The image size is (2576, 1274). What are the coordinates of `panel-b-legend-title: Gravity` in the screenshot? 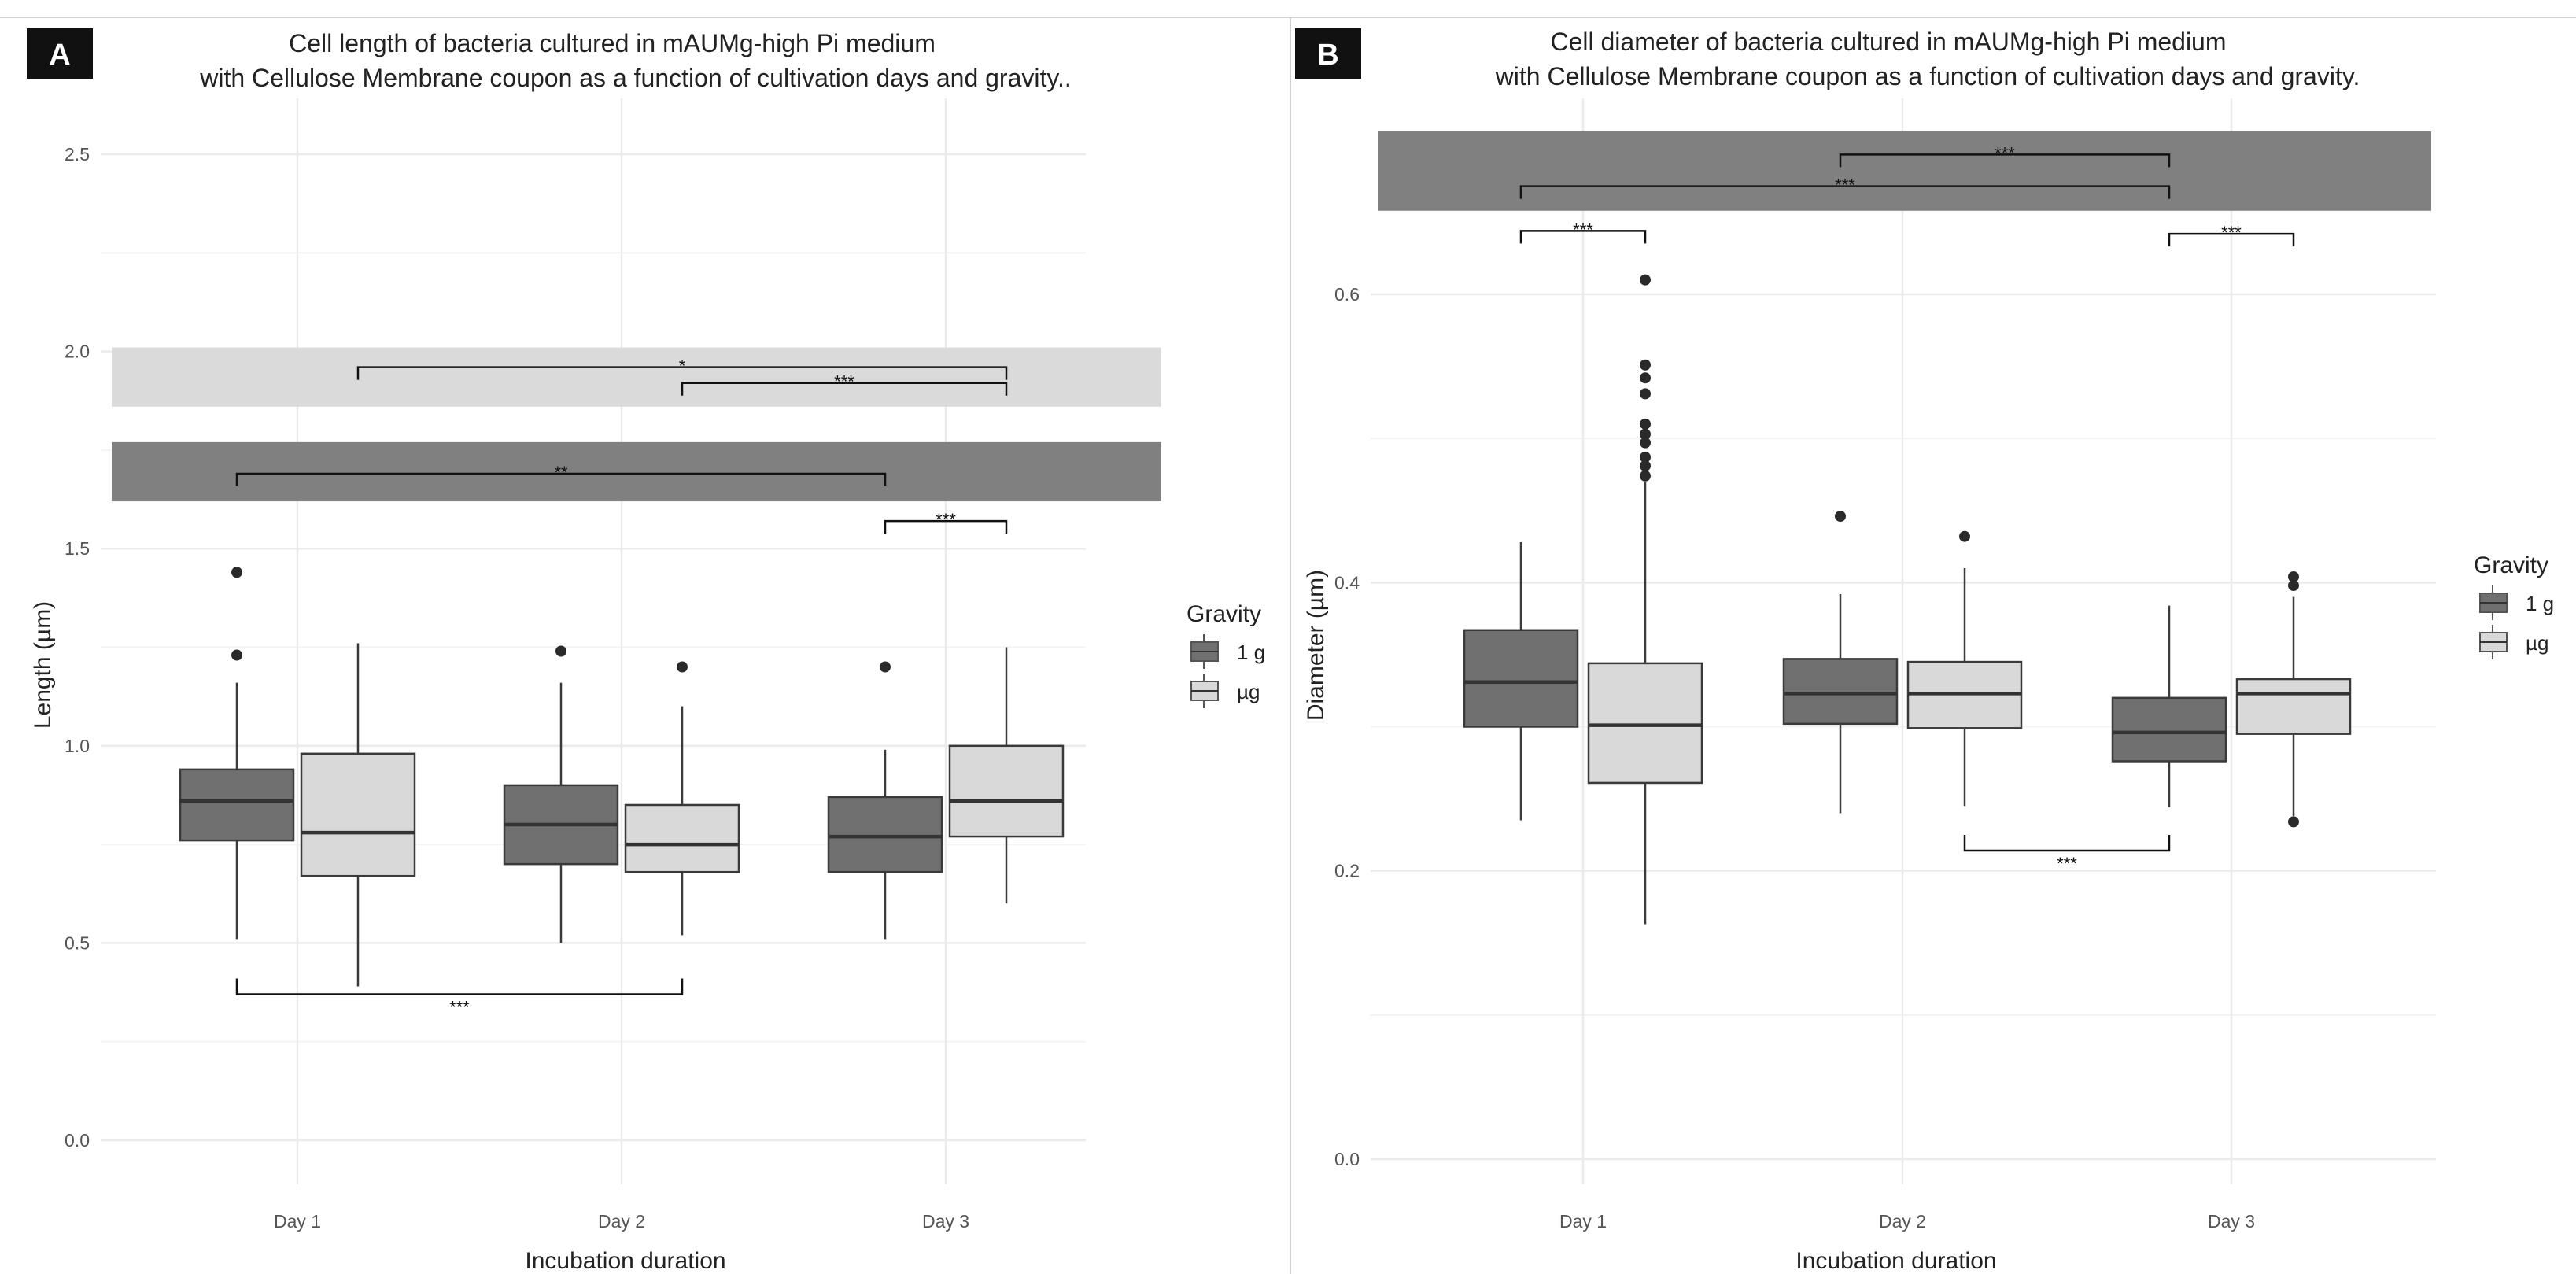 It's located at (2511, 565).